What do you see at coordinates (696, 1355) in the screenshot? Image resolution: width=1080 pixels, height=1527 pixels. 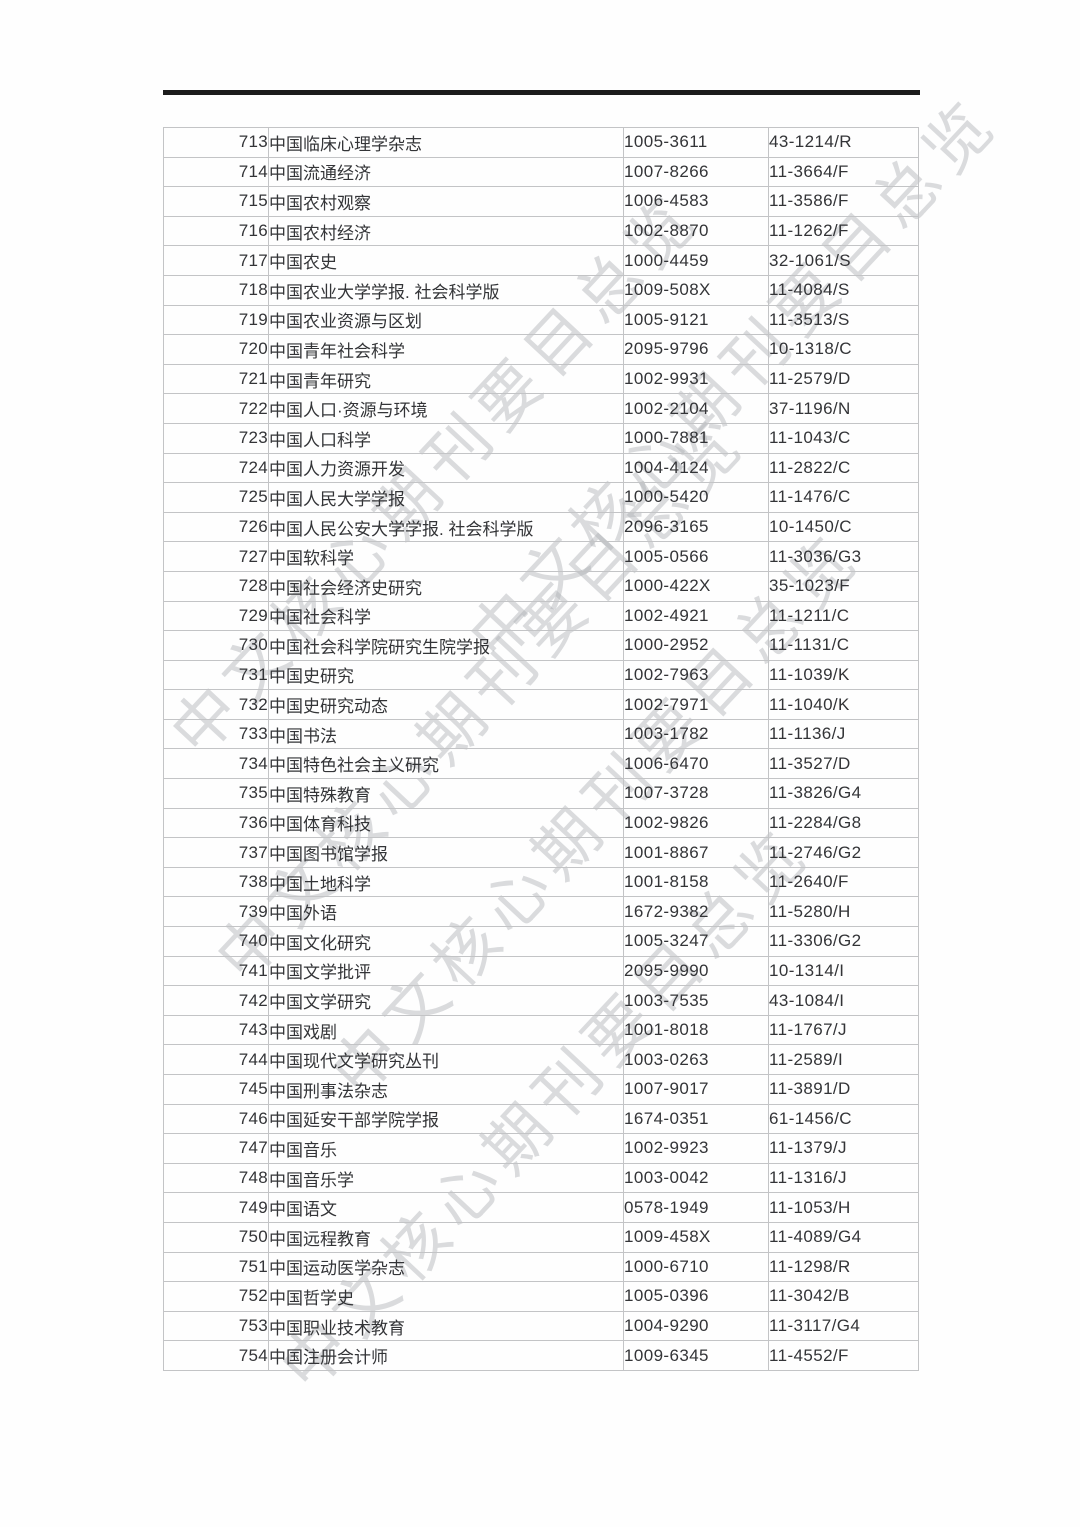 I see `issn-cell: 1009-6345` at bounding box center [696, 1355].